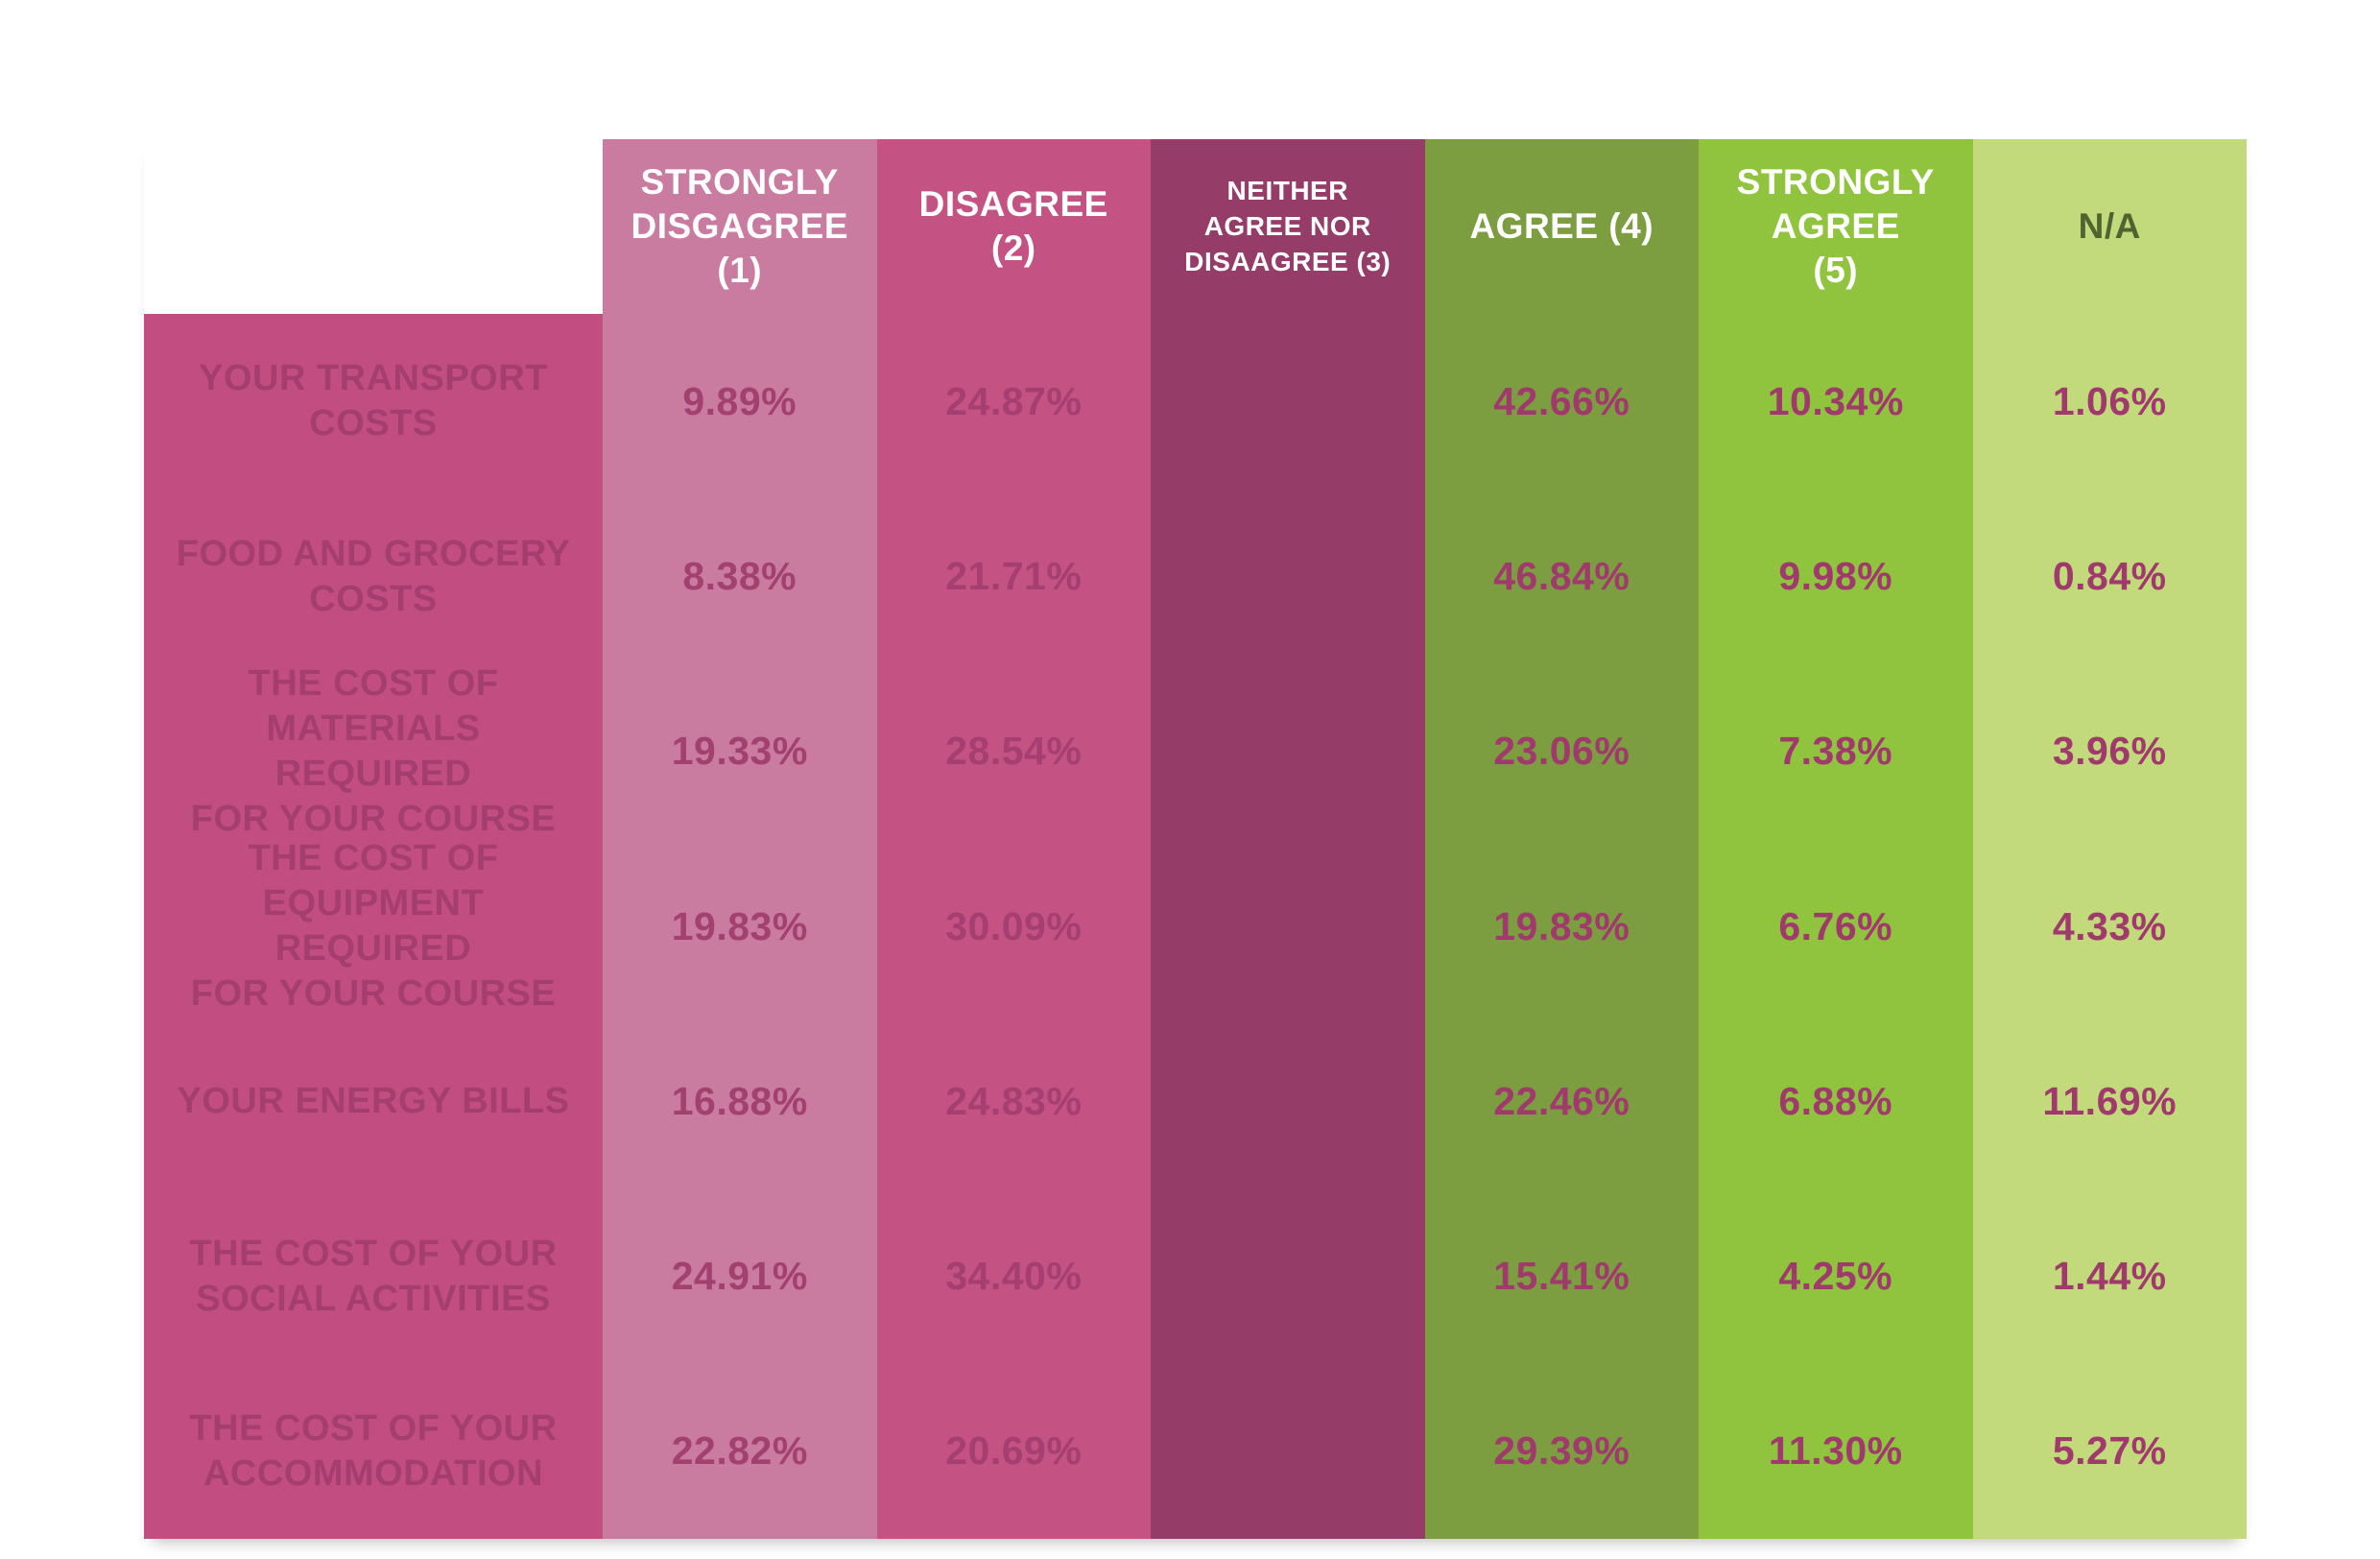 The image size is (2380, 1559). I want to click on header-blank-cell, so click(373, 227).